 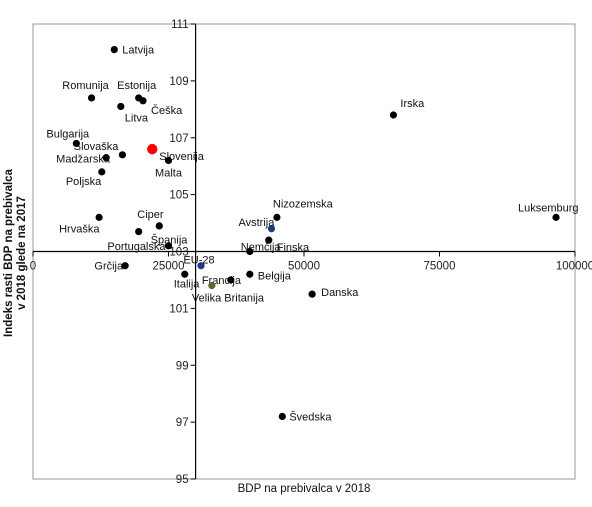 What do you see at coordinates (33, 267) in the screenshot?
I see `x-tick-label: 0` at bounding box center [33, 267].